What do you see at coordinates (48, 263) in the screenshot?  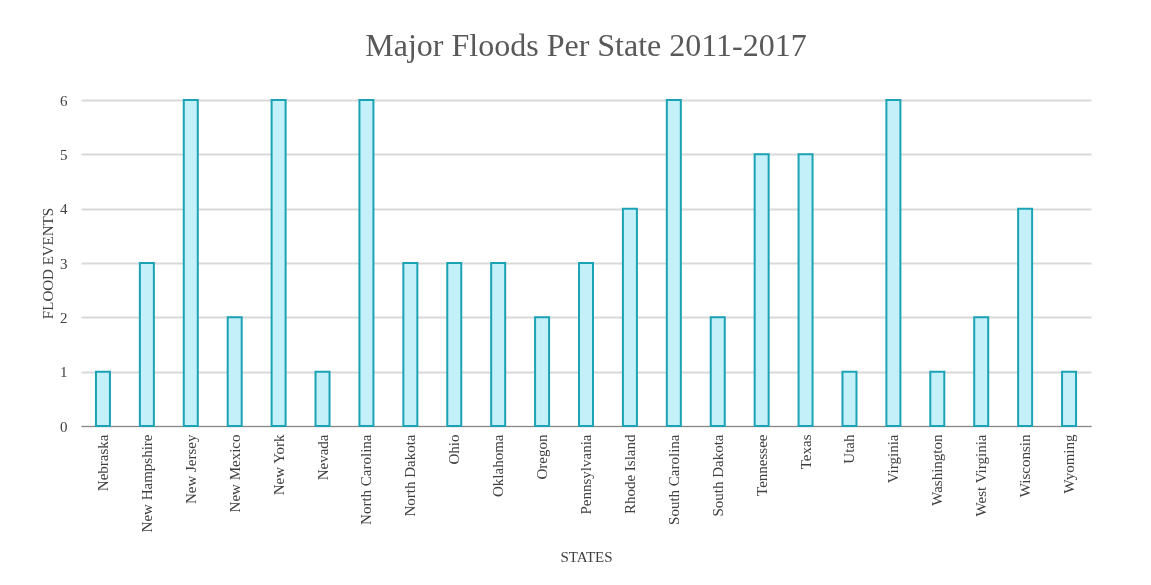 I see `y-axis-title: FLOOD EVENTS` at bounding box center [48, 263].